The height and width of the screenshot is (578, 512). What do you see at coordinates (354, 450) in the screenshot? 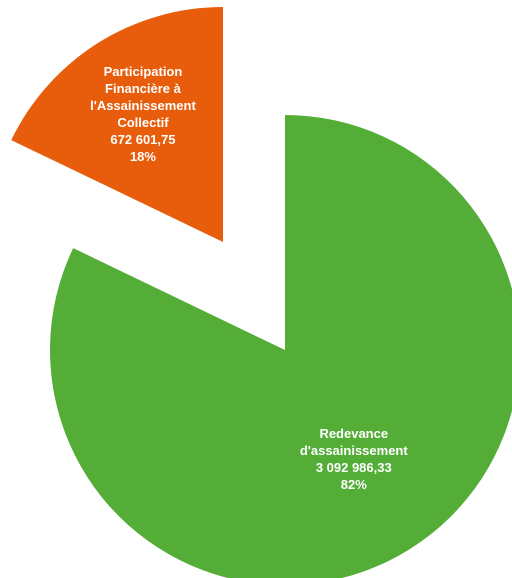
I see `slice-label-0-name-line-1: d'assainissement` at bounding box center [354, 450].